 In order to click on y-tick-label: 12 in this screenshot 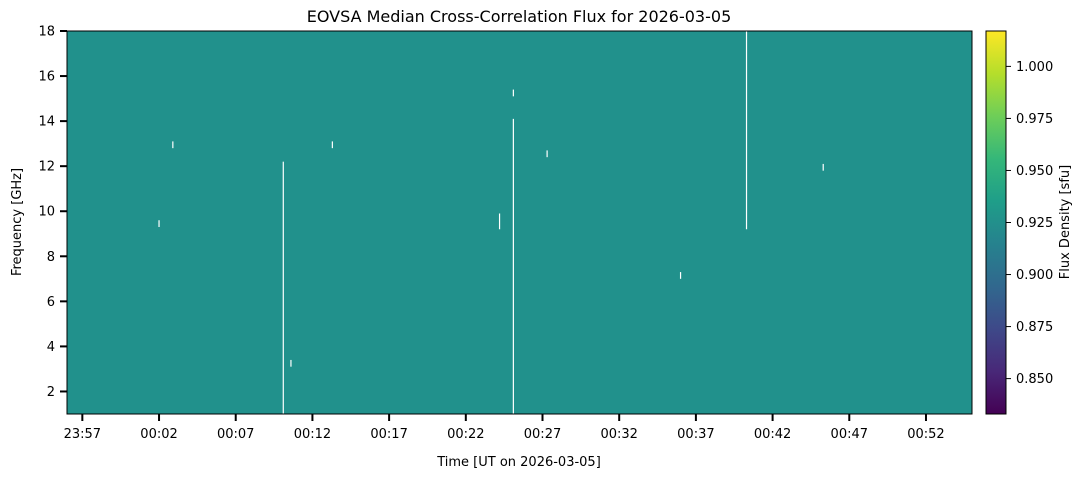, I will do `click(46, 167)`.